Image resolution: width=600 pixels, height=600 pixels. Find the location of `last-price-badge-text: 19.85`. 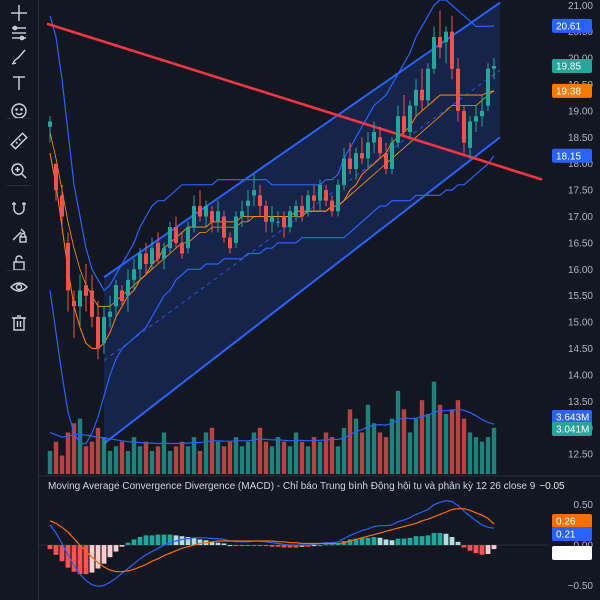

last-price-badge-text: 19.85 is located at coordinates (568, 67).